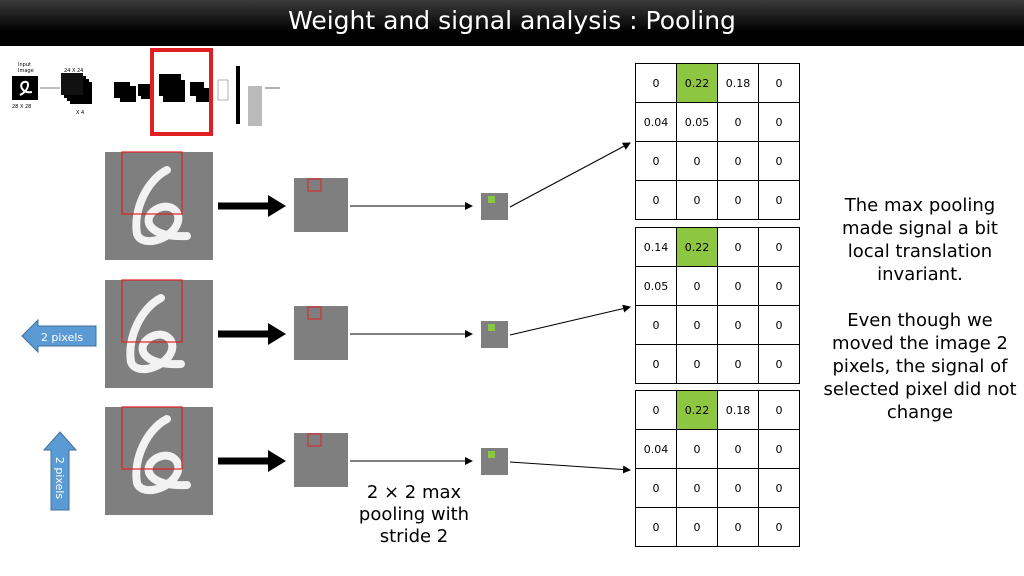 The height and width of the screenshot is (576, 1024). Describe the element at coordinates (146, 92) in the screenshot. I see `network-thumbnail: Input Image 28 X 28 24 X 24 X 4` at that location.